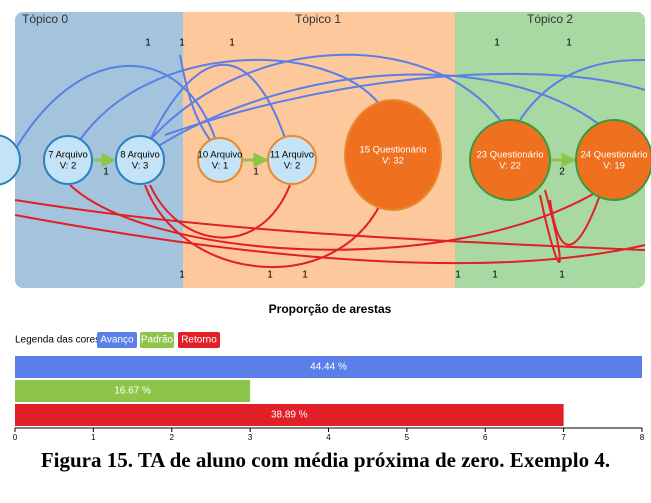 Image resolution: width=651 pixels, height=503 pixels. What do you see at coordinates (562, 172) in the screenshot?
I see `edge-label: 2` at bounding box center [562, 172].